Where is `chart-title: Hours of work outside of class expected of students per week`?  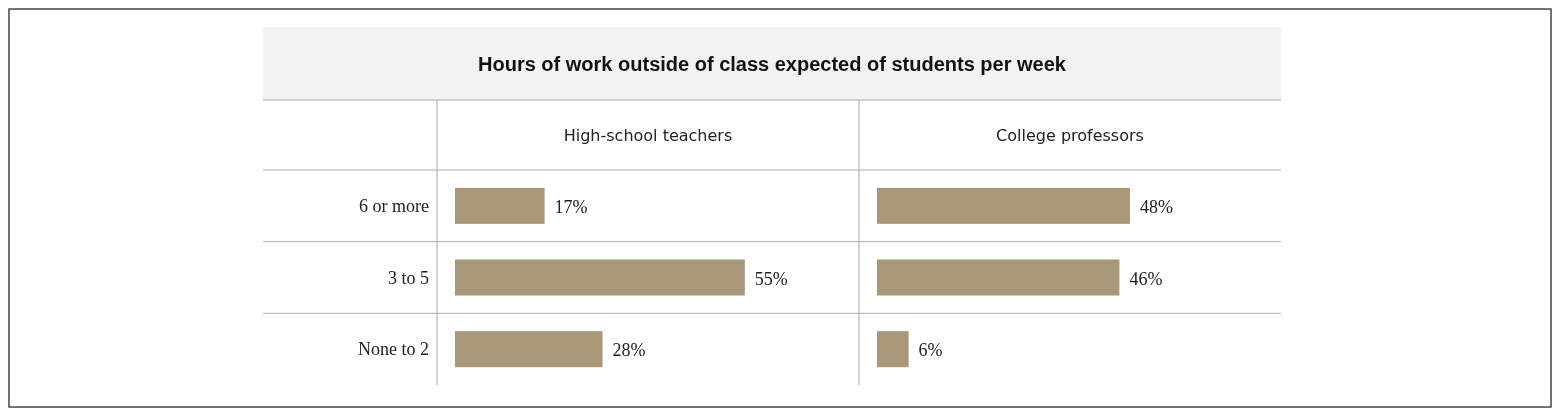
chart-title: Hours of work outside of class expected of students per week is located at coordinates (772, 63).